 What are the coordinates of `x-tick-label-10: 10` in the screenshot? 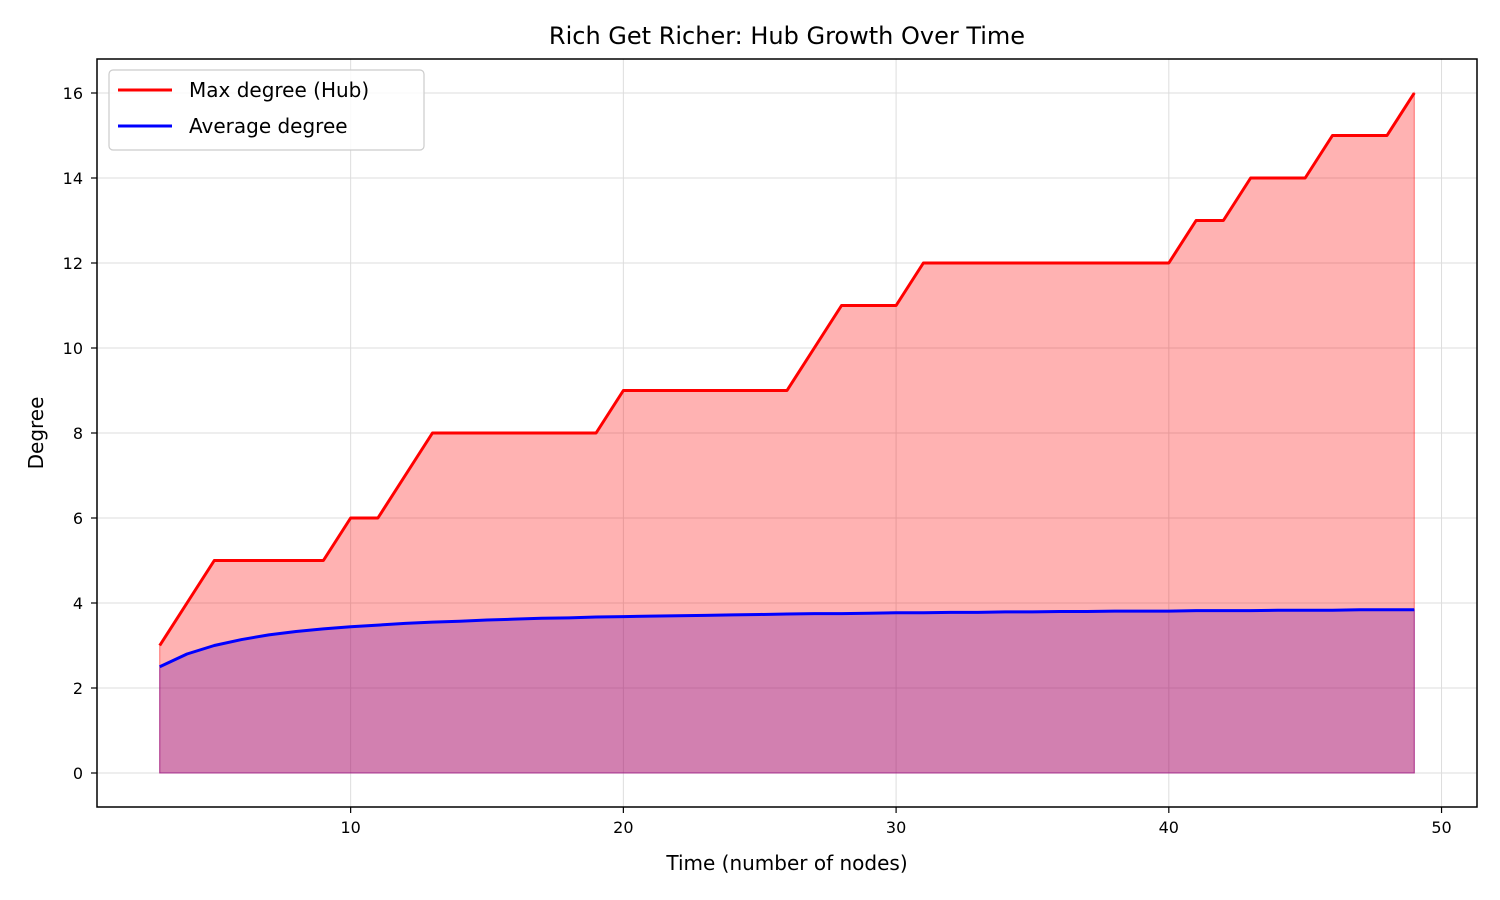 It's located at (350, 827).